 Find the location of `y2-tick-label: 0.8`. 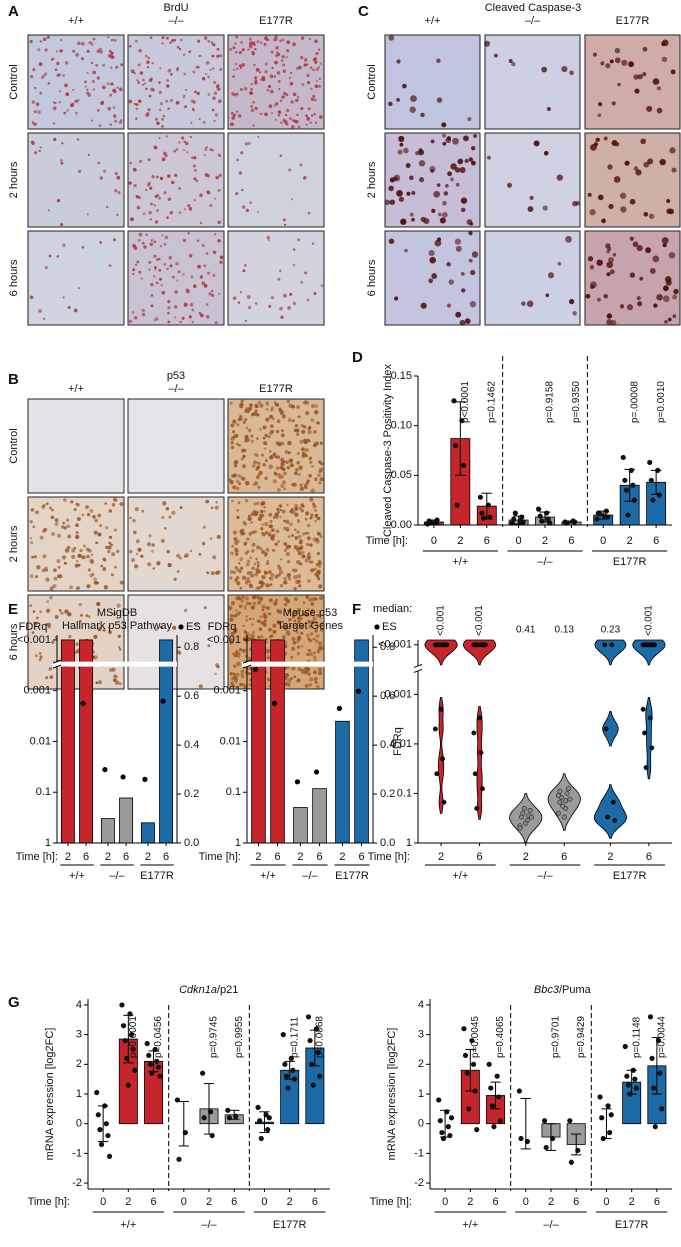

y2-tick-label: 0.8 is located at coordinates (387, 647).